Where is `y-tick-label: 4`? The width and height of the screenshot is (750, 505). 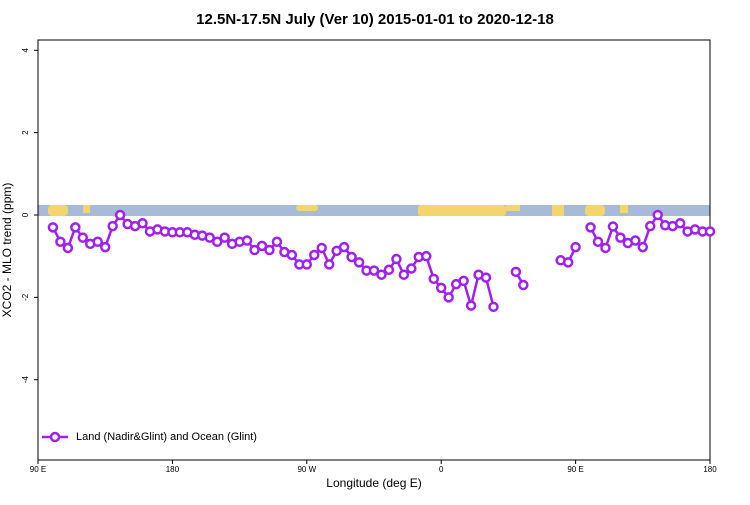
y-tick-label: 4 is located at coordinates (25, 50).